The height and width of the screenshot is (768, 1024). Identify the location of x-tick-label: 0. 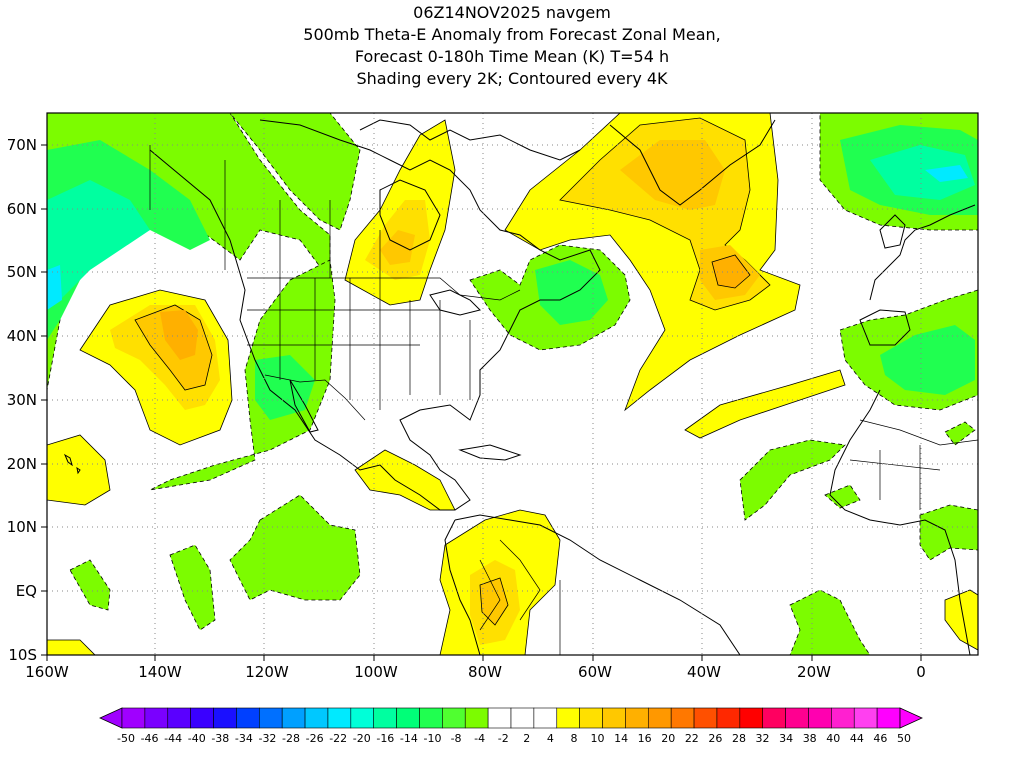
(921, 672).